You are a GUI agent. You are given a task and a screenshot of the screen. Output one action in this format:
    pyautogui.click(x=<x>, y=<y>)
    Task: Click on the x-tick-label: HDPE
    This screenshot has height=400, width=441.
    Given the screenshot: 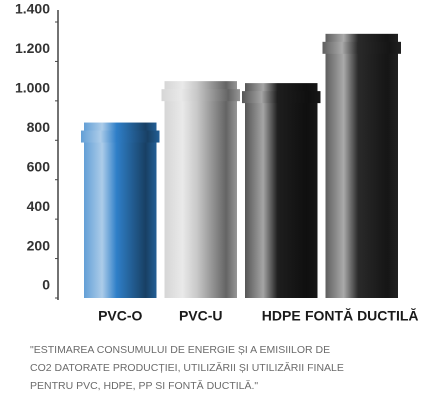 What is the action you would take?
    pyautogui.click(x=281, y=316)
    